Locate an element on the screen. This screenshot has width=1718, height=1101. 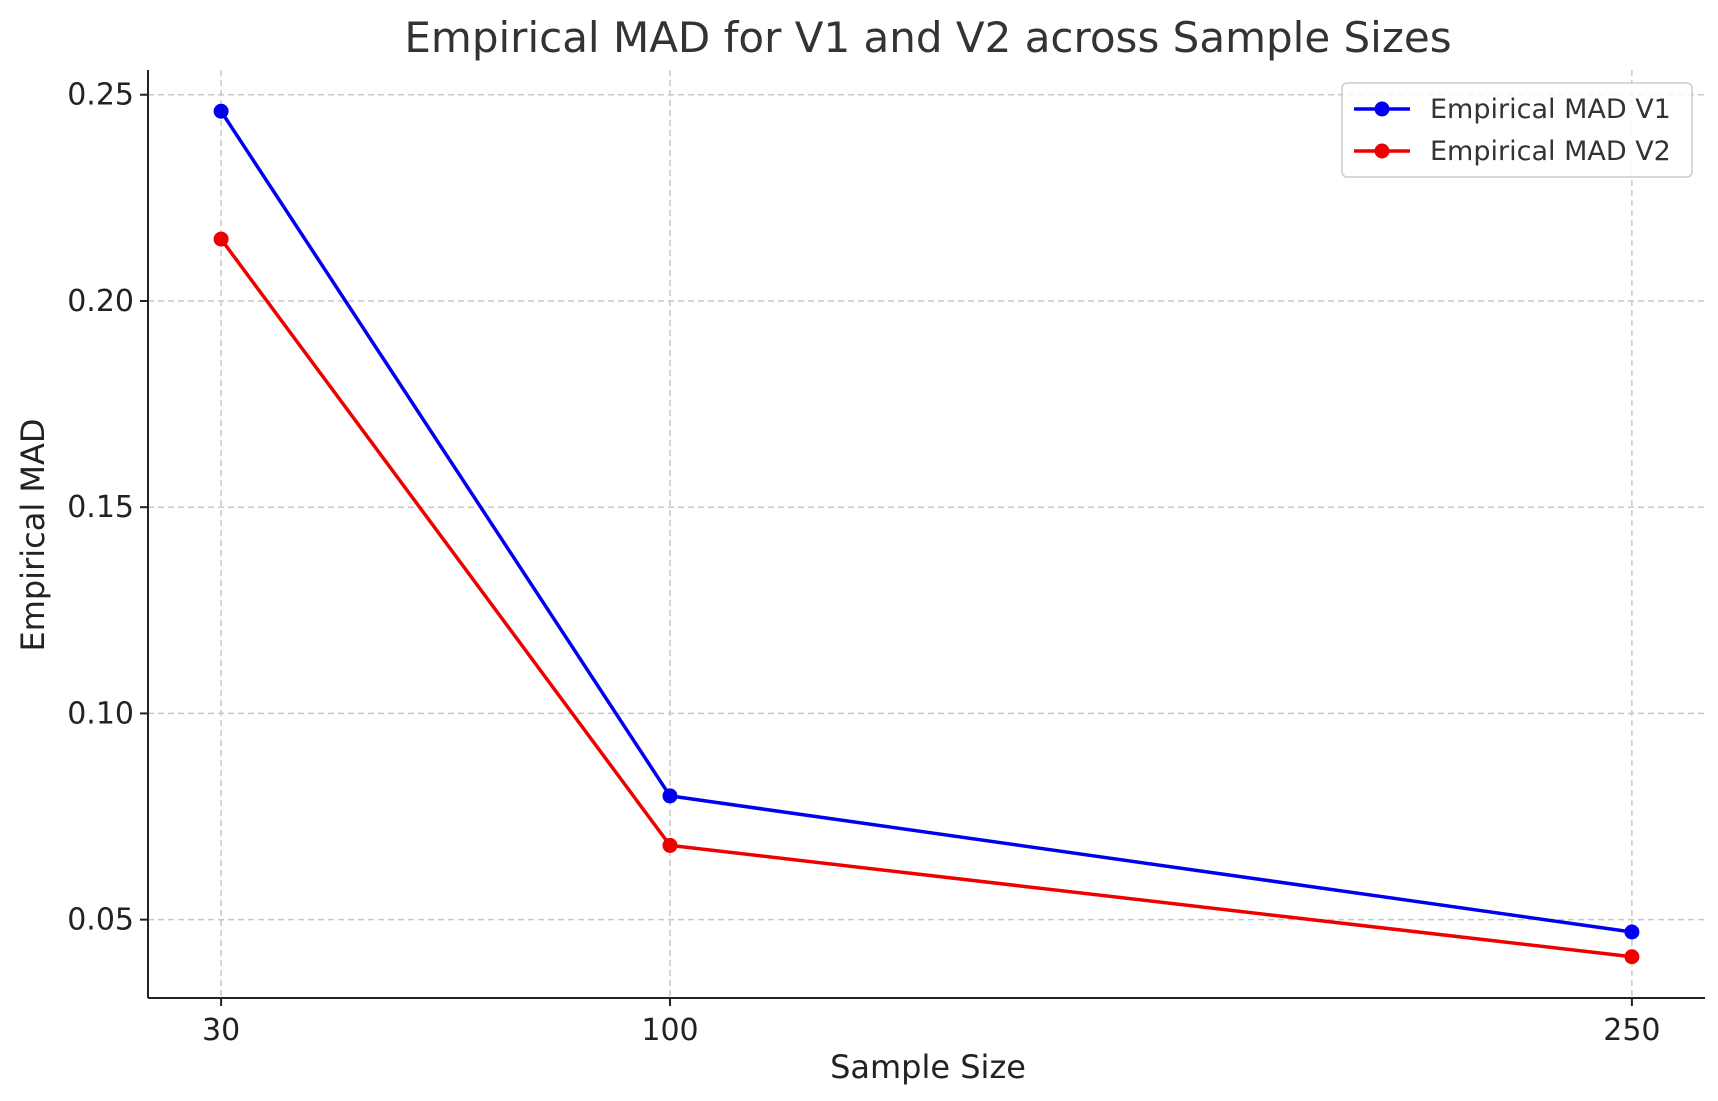
legend-frame is located at coordinates (1517, 130).